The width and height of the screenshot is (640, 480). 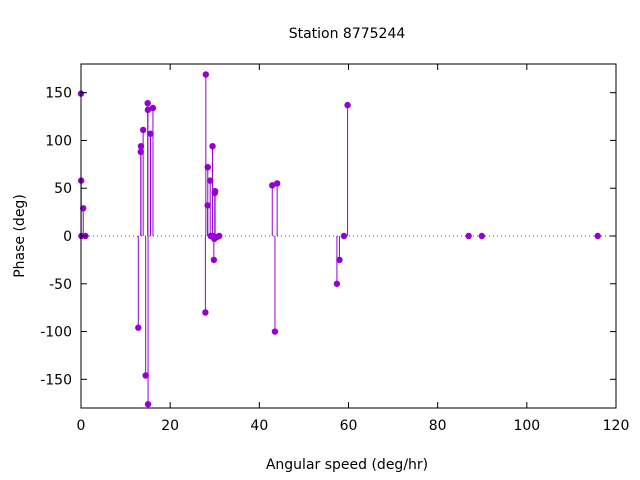 I want to click on y-tick-label: -150, so click(x=56, y=380).